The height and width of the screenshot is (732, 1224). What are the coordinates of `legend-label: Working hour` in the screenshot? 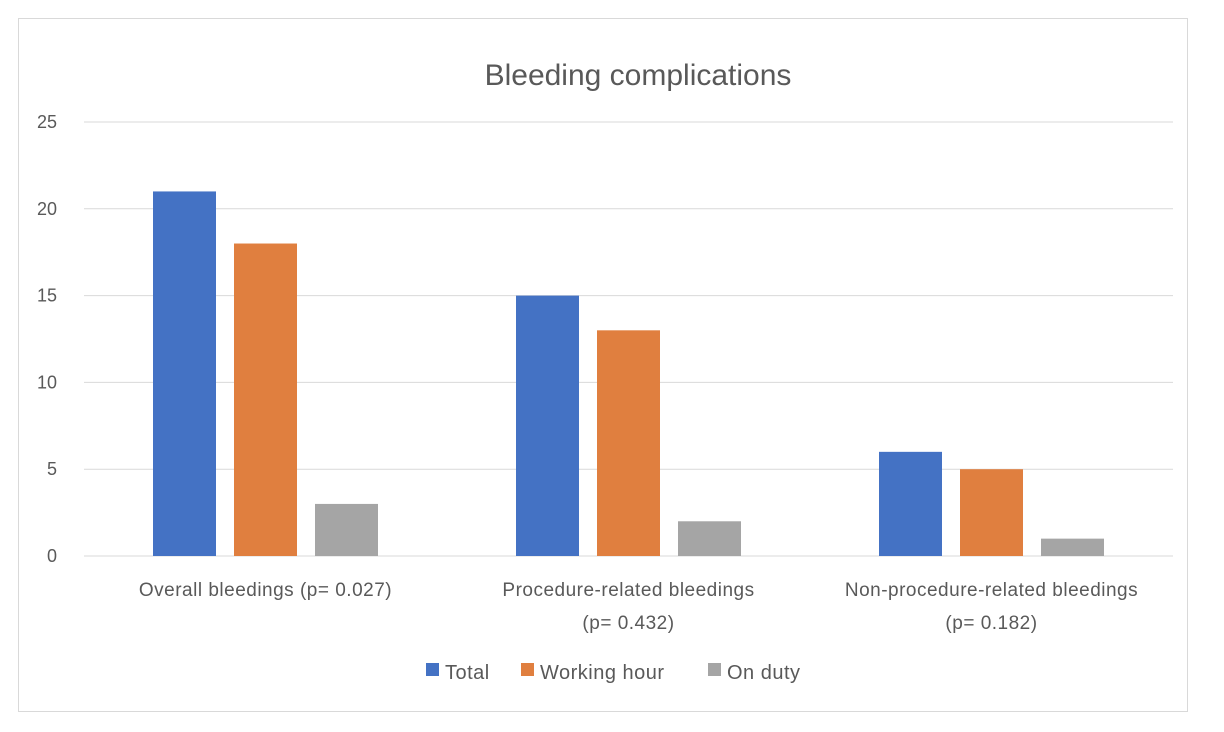 It's located at (602, 673).